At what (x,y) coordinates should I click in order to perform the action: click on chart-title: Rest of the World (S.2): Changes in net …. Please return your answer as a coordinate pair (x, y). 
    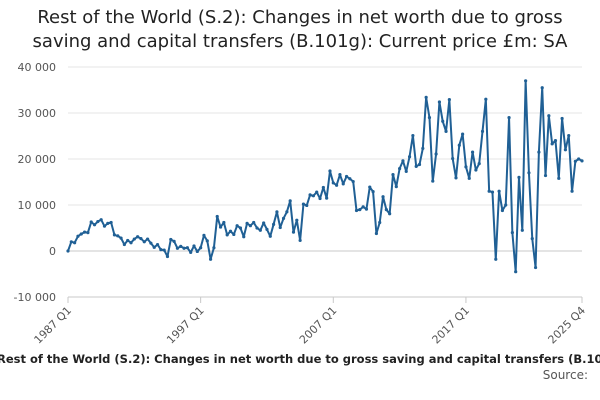
    Looking at the image, I should click on (300, 30).